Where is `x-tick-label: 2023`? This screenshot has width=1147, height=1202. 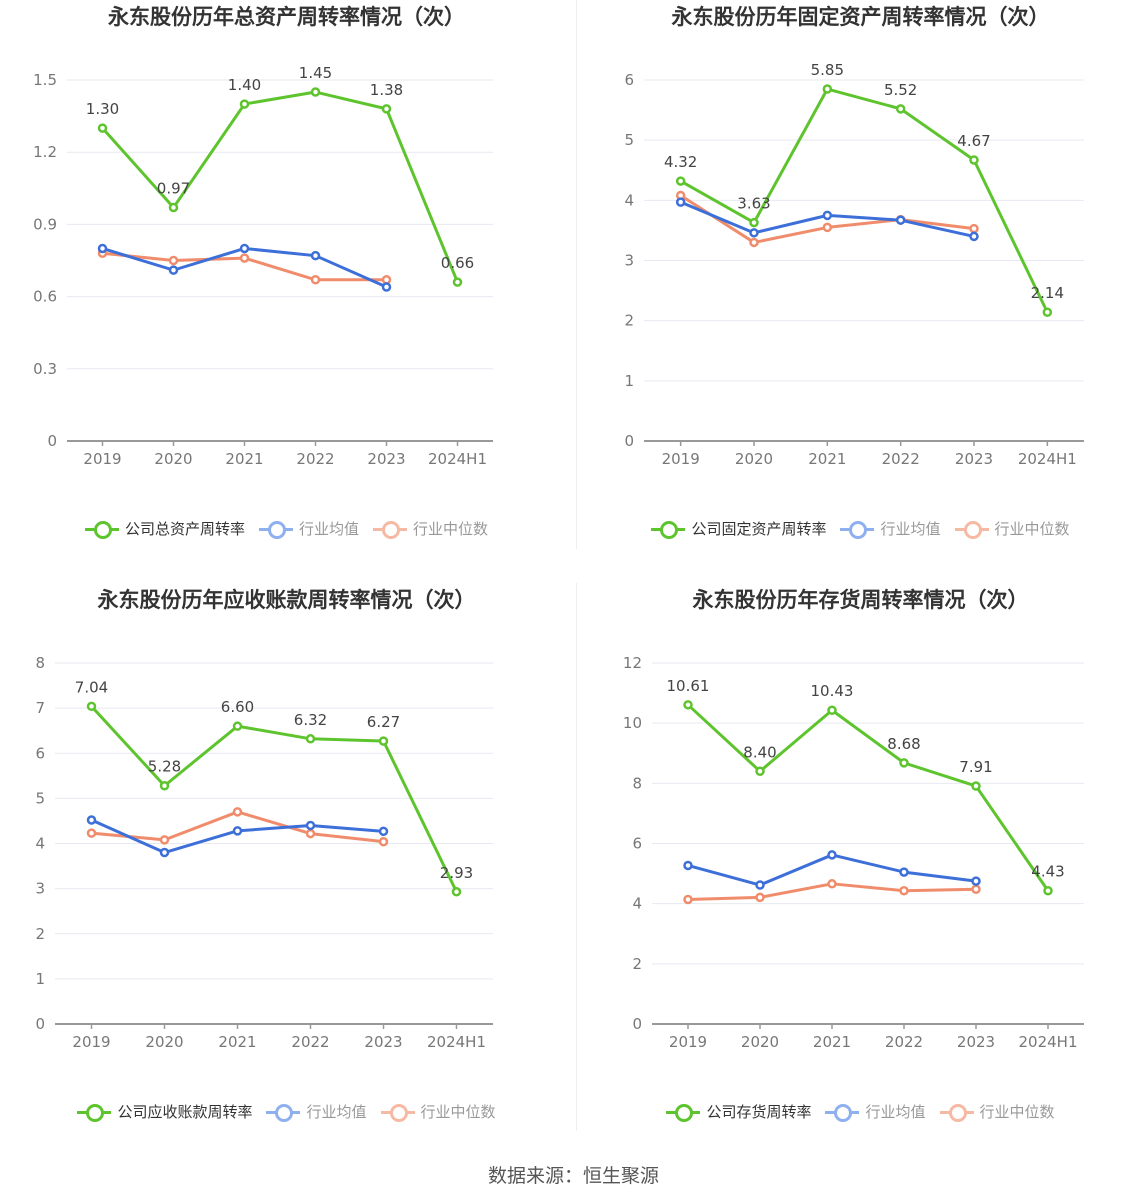
x-tick-label: 2023 is located at coordinates (976, 1042).